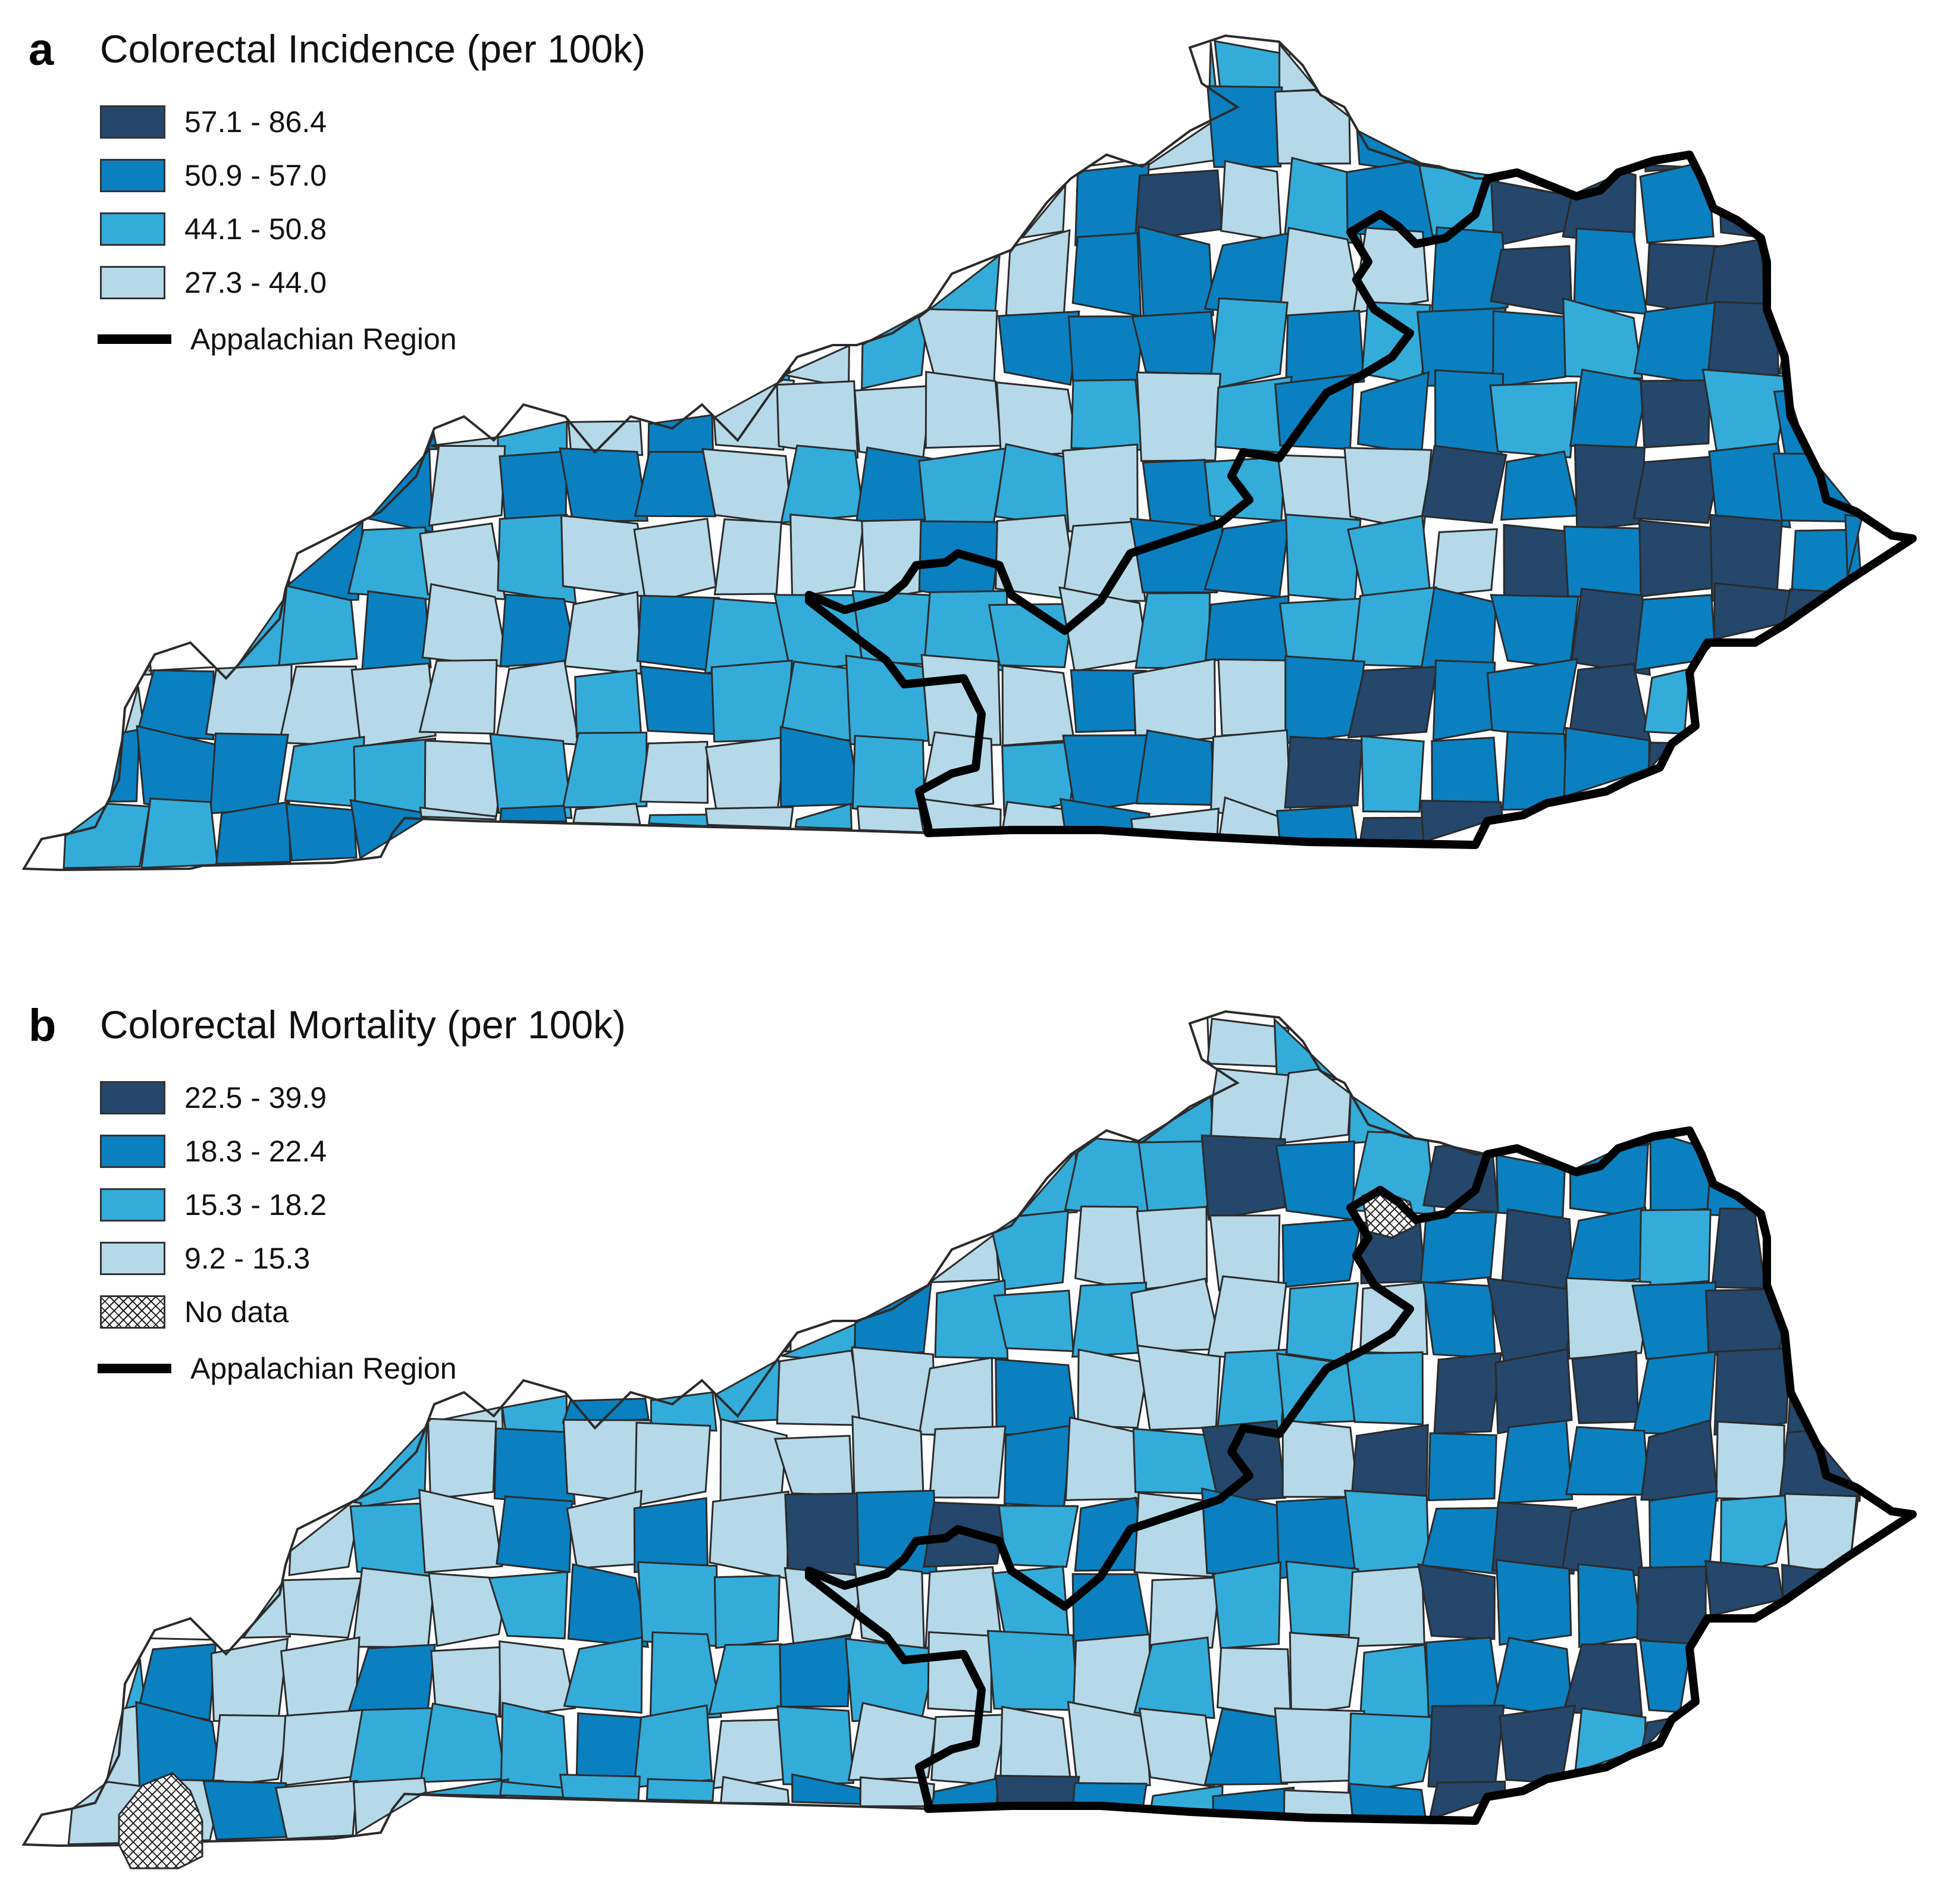  What do you see at coordinates (132, 1151) in the screenshot?
I see `legend-swatch-dark` at bounding box center [132, 1151].